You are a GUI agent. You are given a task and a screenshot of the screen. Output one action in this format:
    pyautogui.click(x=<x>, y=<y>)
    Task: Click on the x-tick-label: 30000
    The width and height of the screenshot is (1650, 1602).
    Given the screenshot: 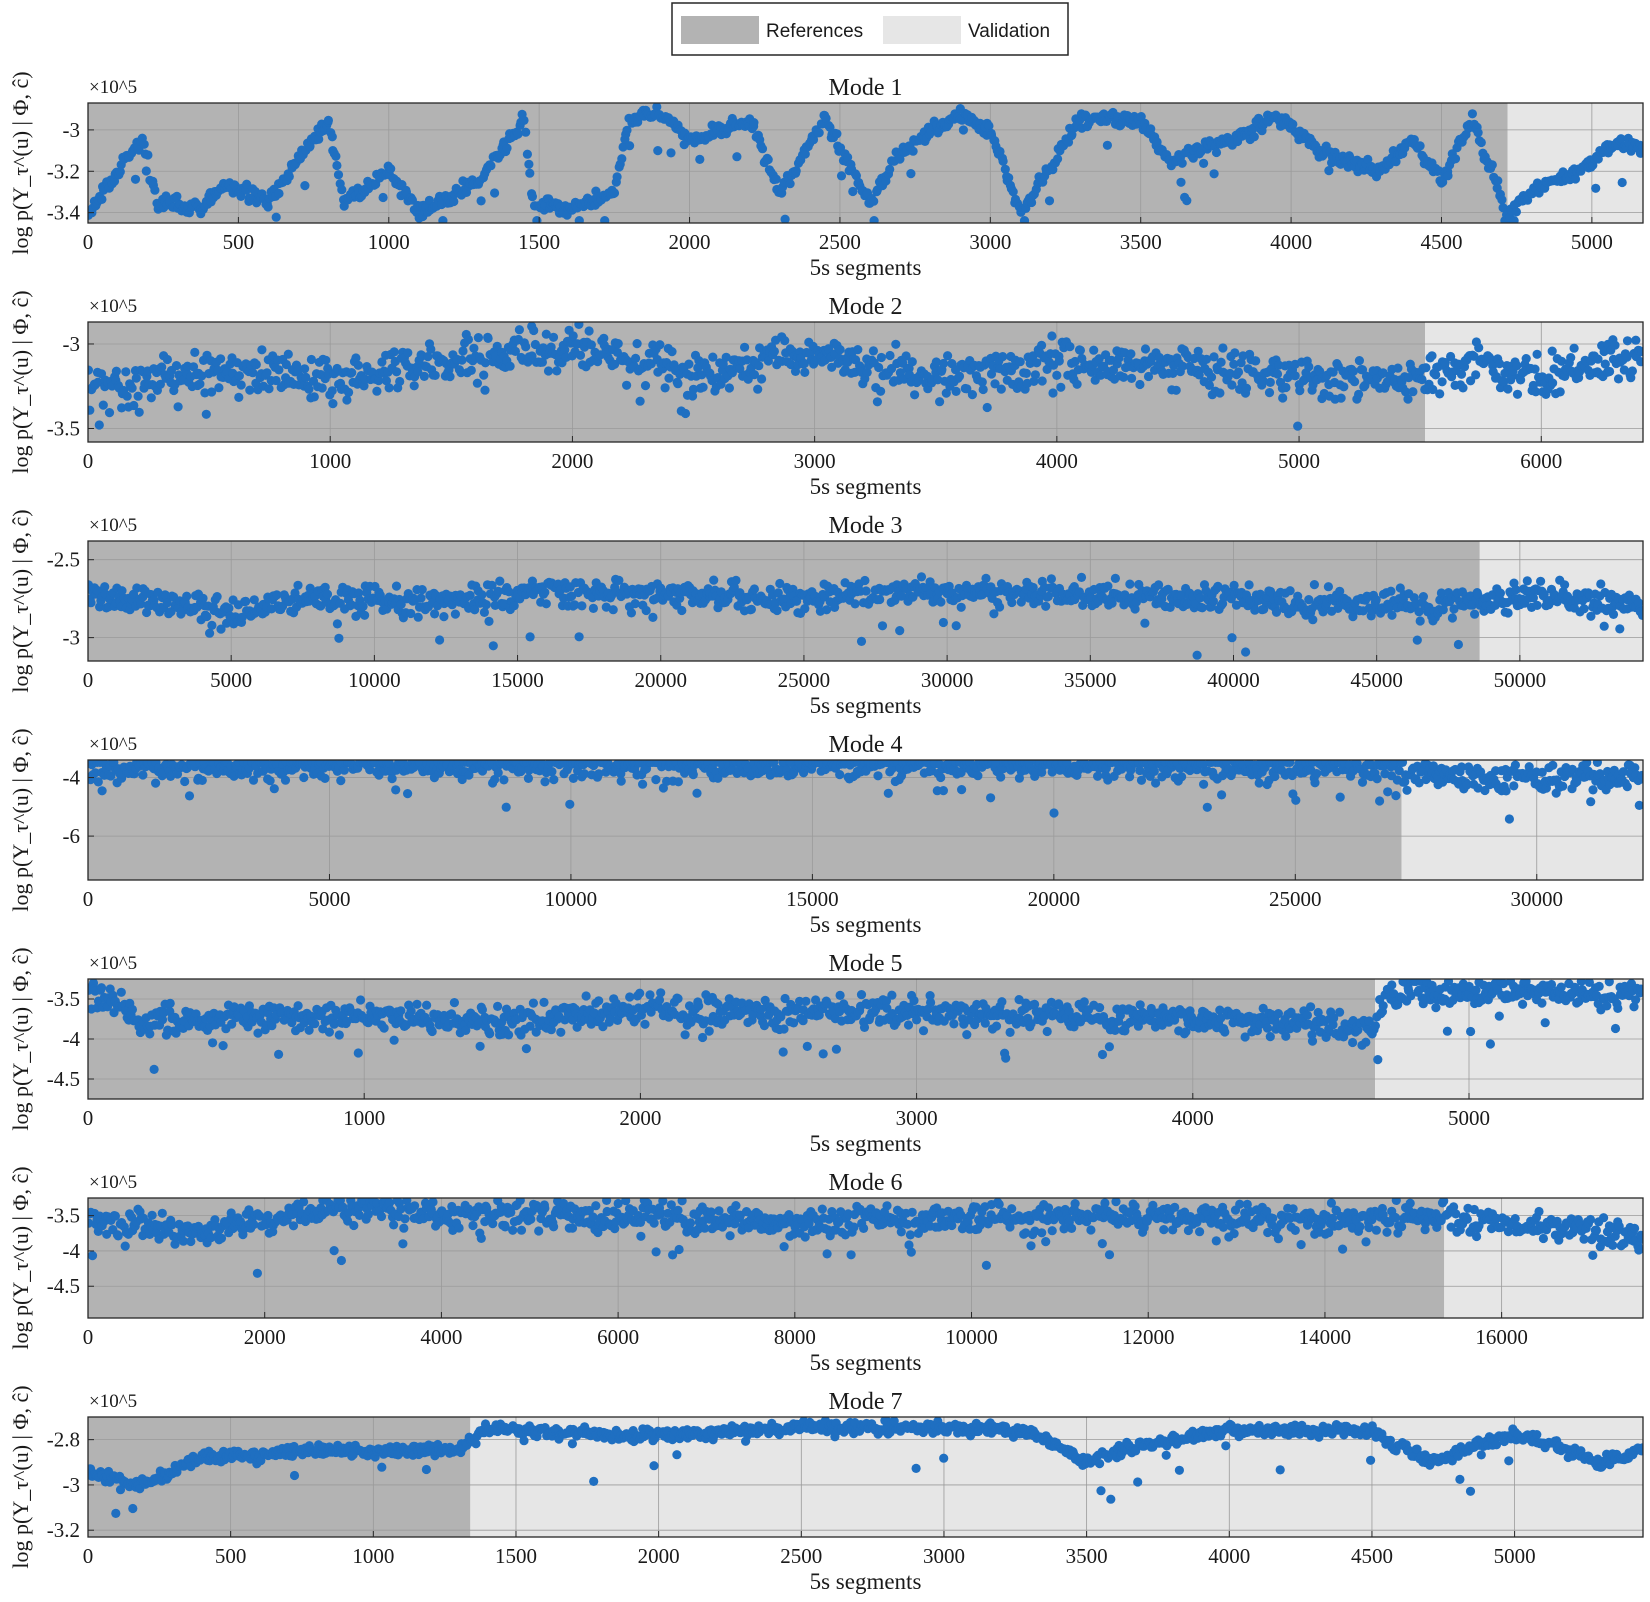 What is the action you would take?
    pyautogui.click(x=1537, y=899)
    